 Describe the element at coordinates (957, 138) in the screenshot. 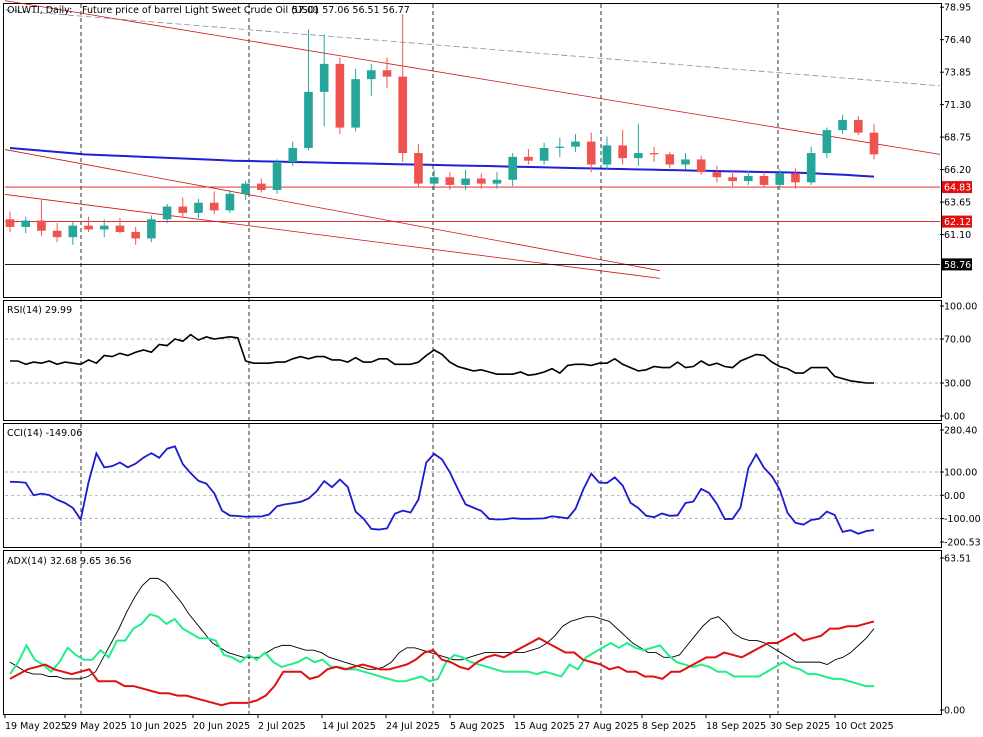

I see `price-tick-label: 68.75` at that location.